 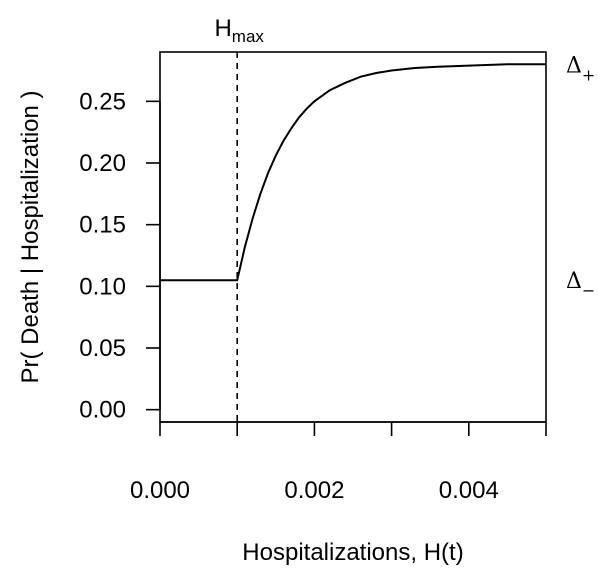 I want to click on delta-subscript: +, so click(x=588, y=74).